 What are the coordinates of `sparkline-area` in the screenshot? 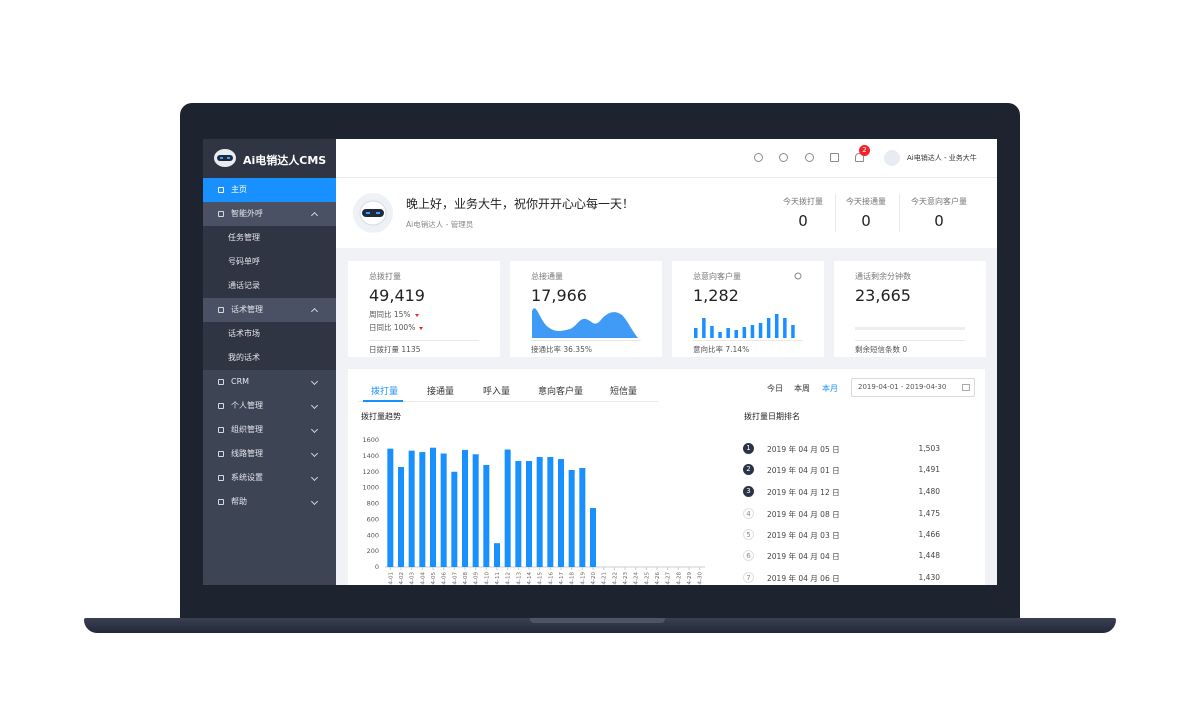 It's located at (585, 323).